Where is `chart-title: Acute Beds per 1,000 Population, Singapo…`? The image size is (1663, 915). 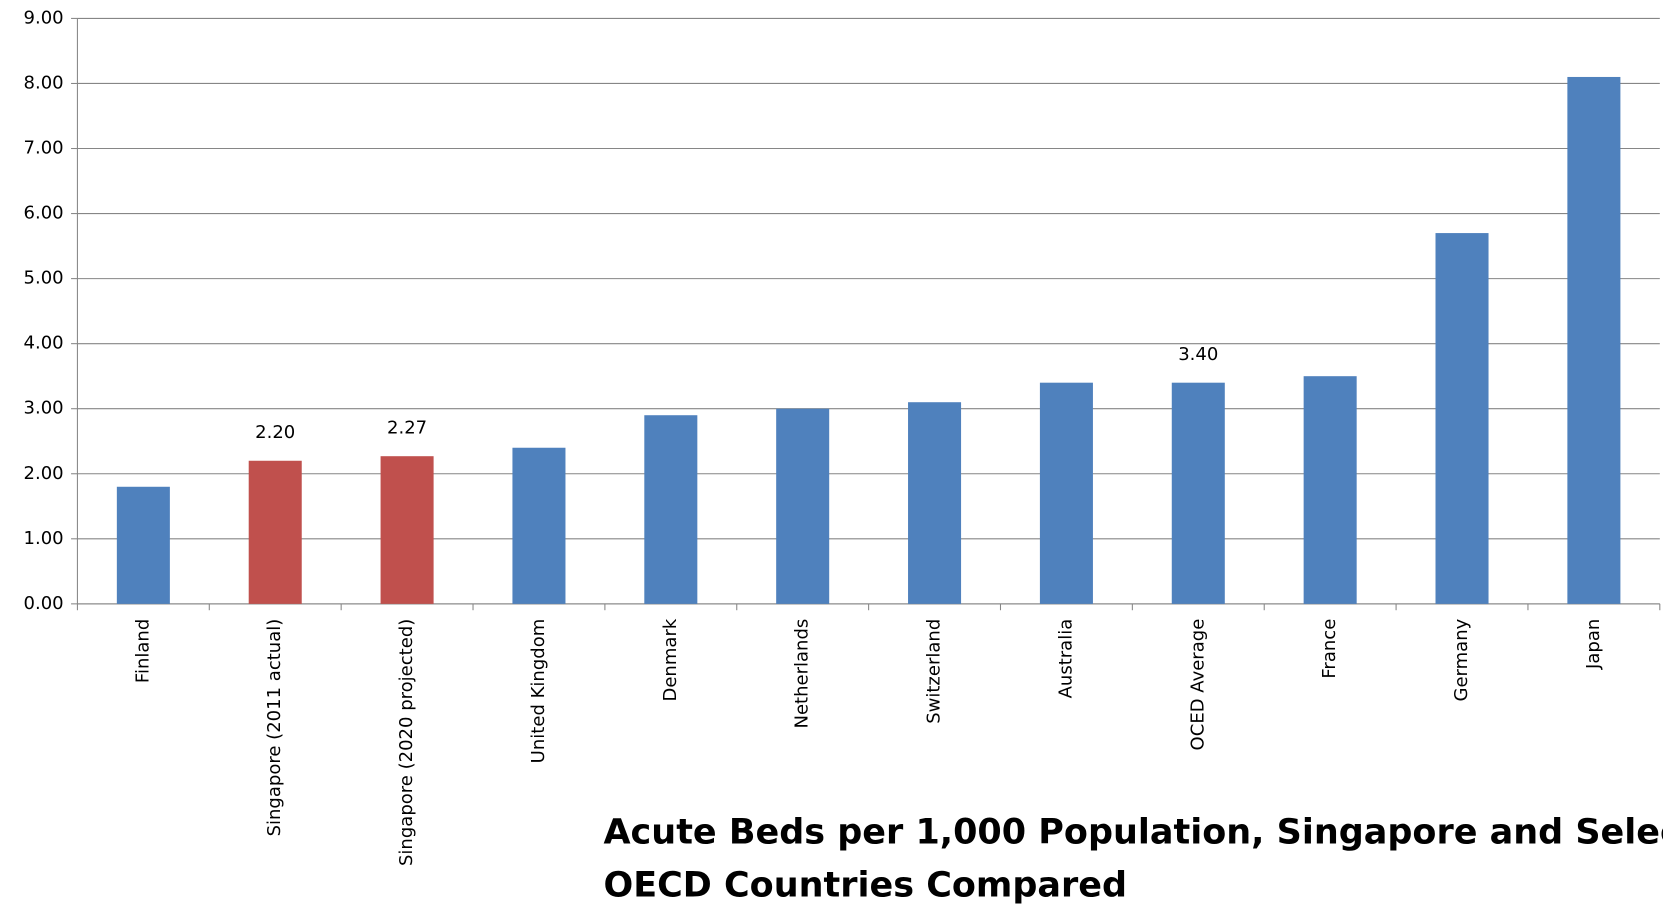
chart-title: Acute Beds per 1,000 Population, Singapo… is located at coordinates (1133, 833).